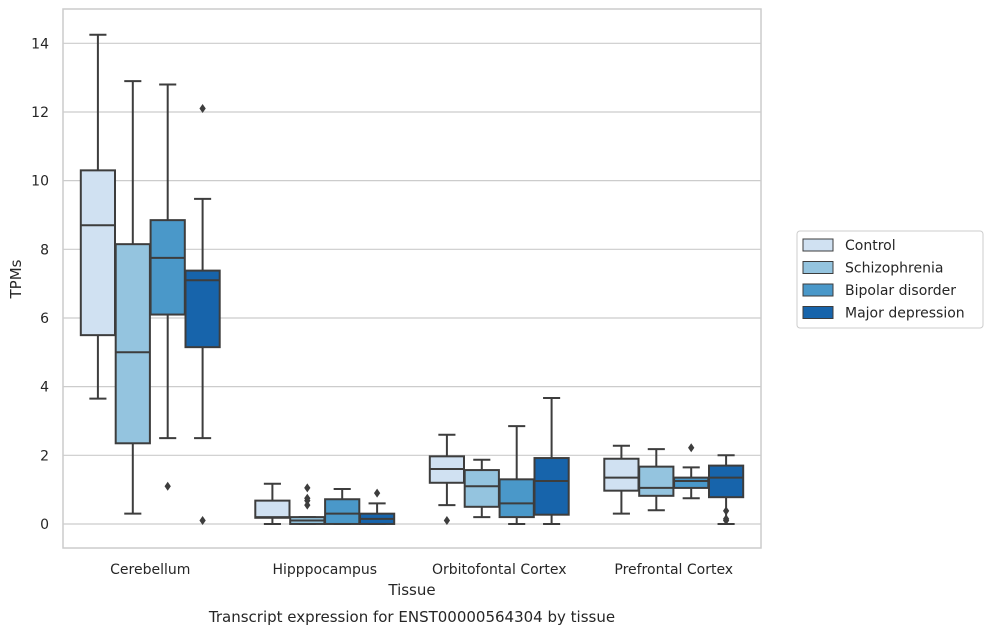  What do you see at coordinates (870, 246) in the screenshot?
I see `legend-label: Control` at bounding box center [870, 246].